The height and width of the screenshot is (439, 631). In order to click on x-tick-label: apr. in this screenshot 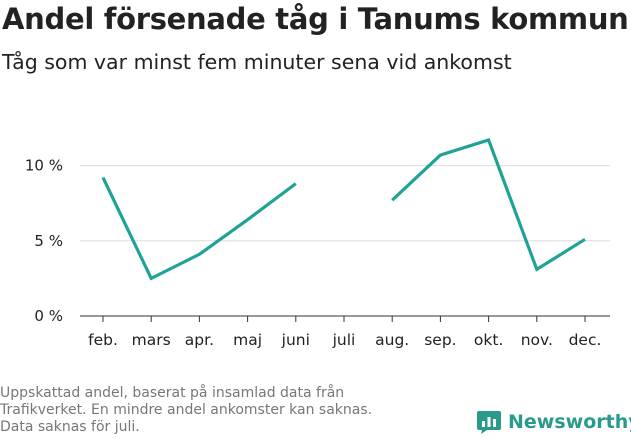, I will do `click(199, 340)`.